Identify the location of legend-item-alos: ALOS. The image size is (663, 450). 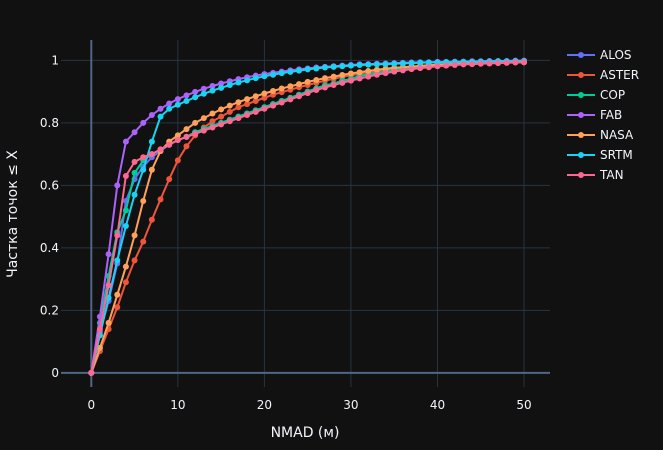
(599, 55).